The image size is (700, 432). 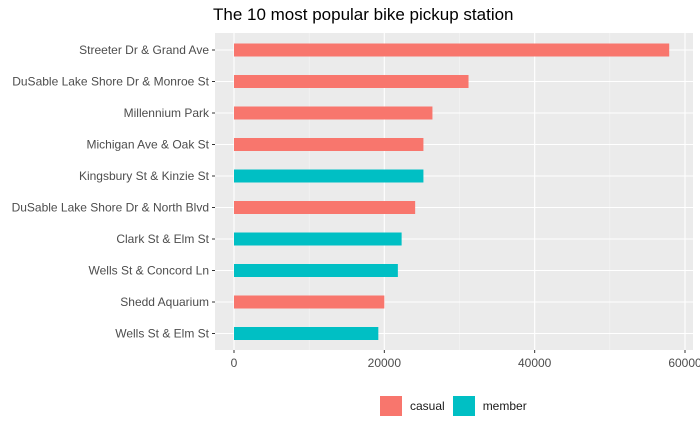 What do you see at coordinates (110, 208) in the screenshot?
I see `y-tick-label-5: DuSable Lake Shore Dr & North Blvd` at bounding box center [110, 208].